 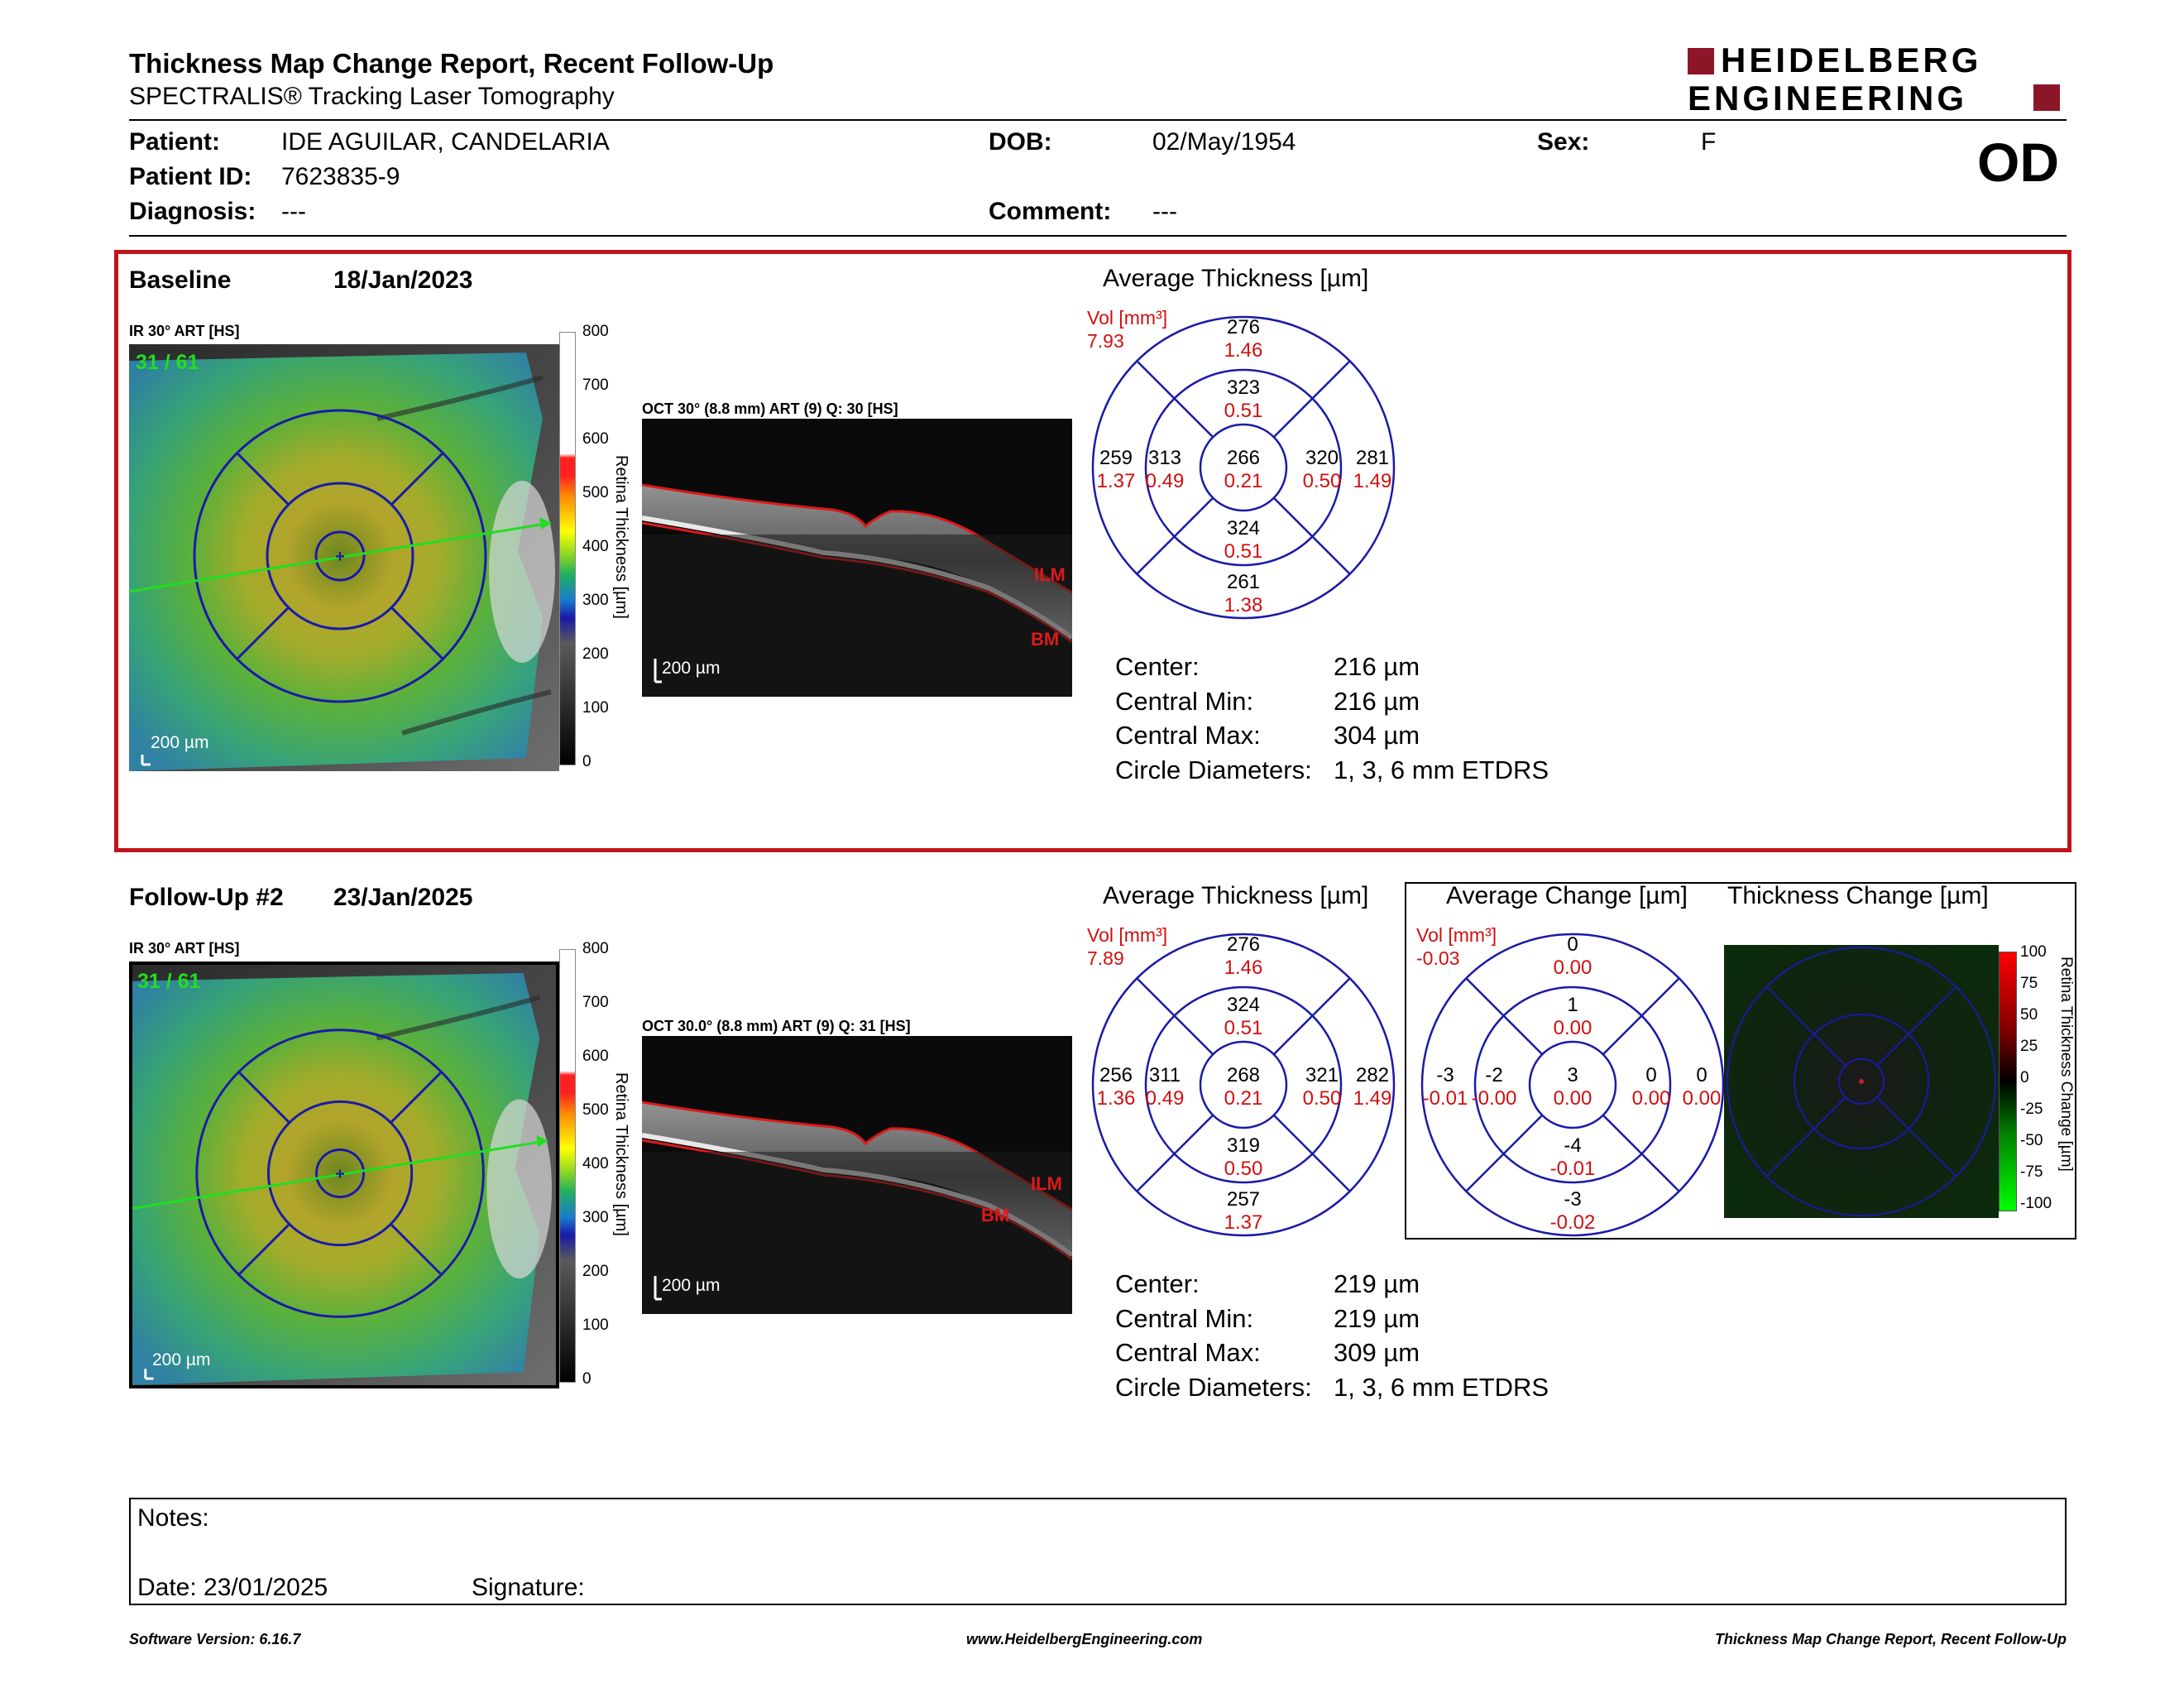 What do you see at coordinates (1236, 895) in the screenshot?
I see `followup-avg-title: Average Thickness [µm]` at bounding box center [1236, 895].